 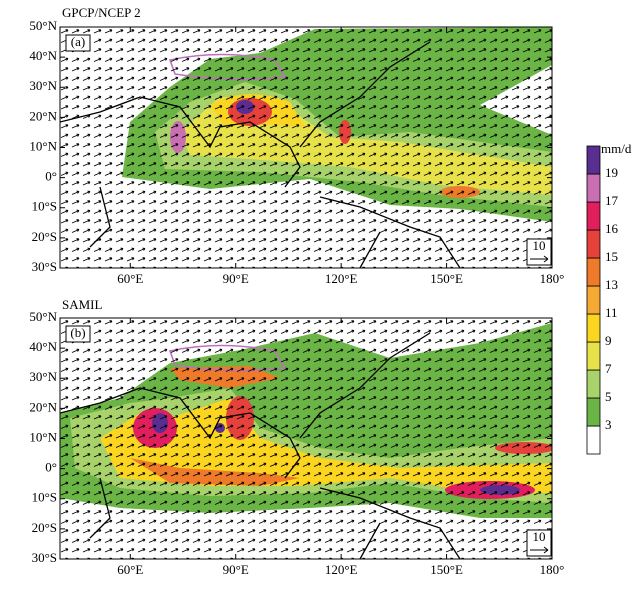 I want to click on colorbar-unit: mm/d, so click(x=616, y=148).